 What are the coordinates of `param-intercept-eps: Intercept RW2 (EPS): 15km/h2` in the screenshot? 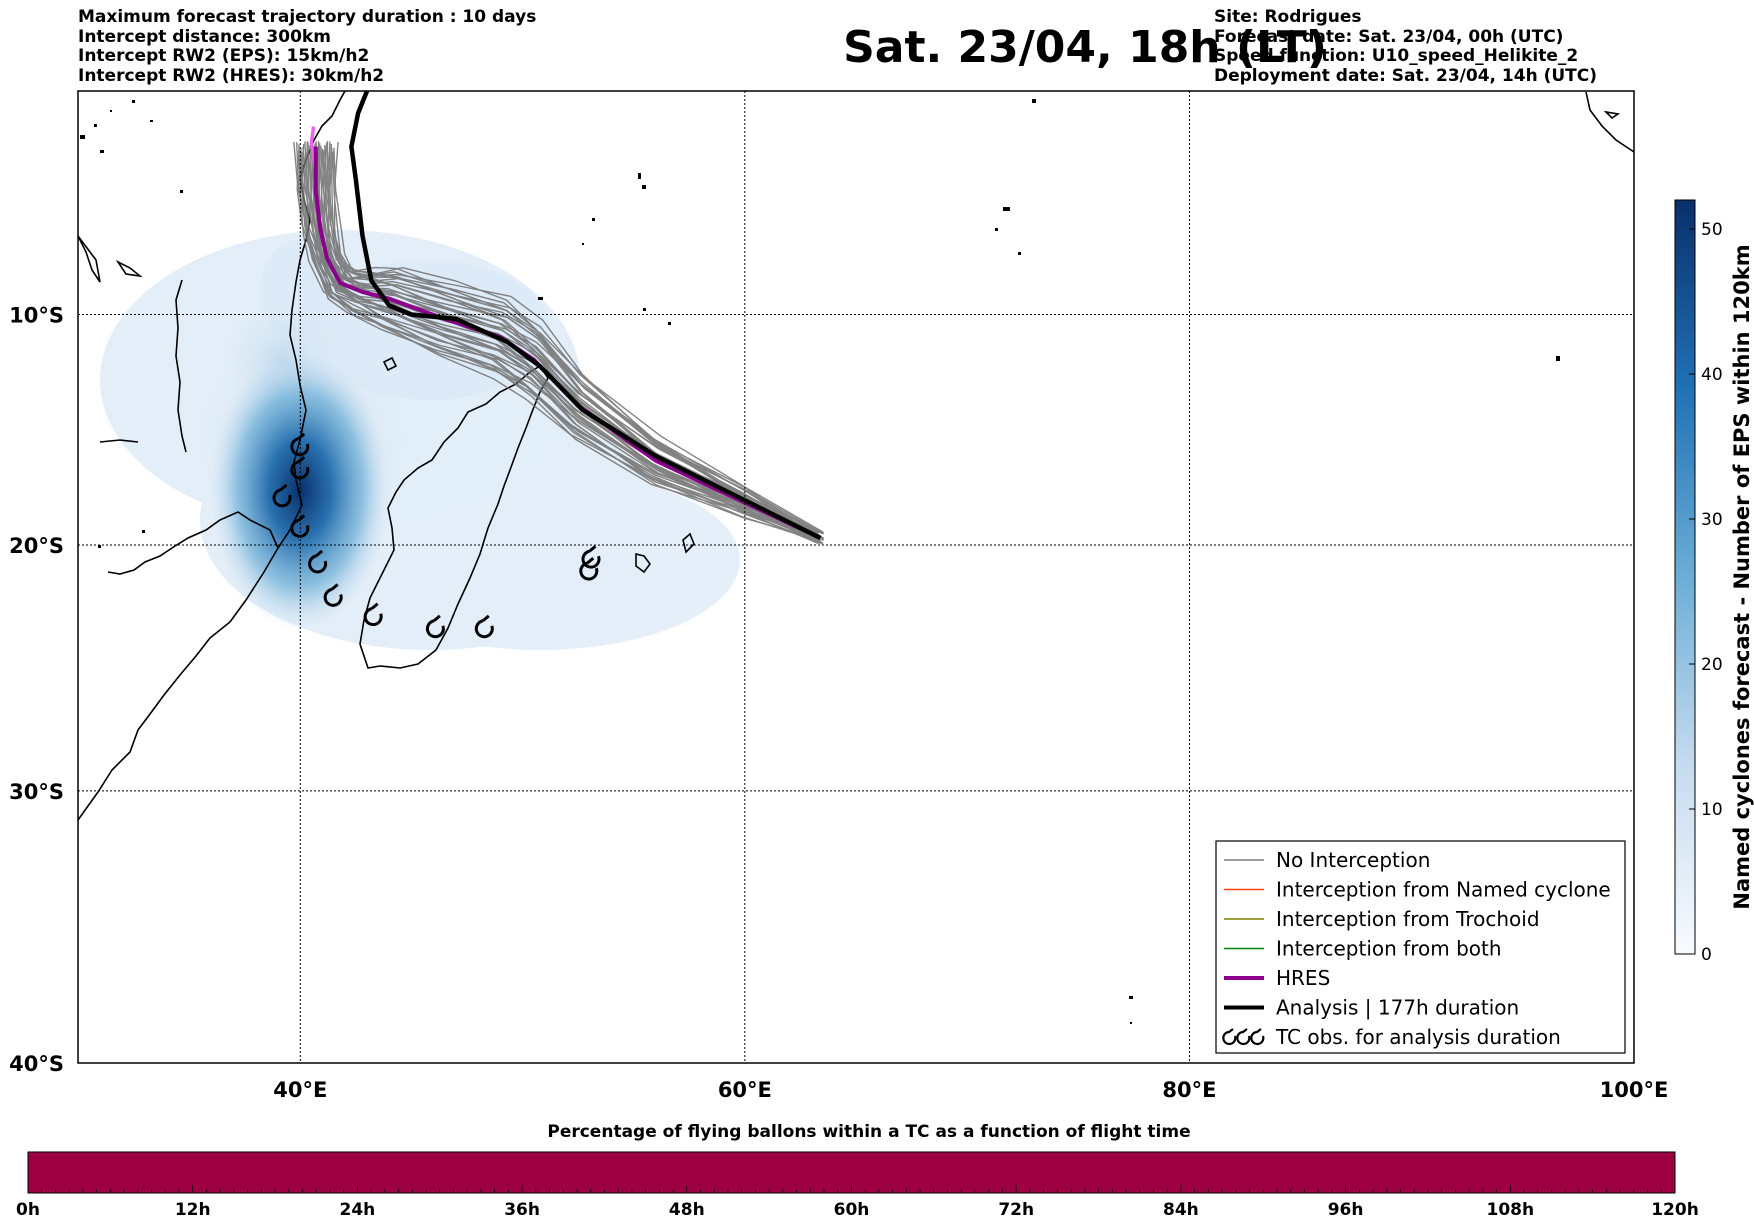 It's located at (224, 56).